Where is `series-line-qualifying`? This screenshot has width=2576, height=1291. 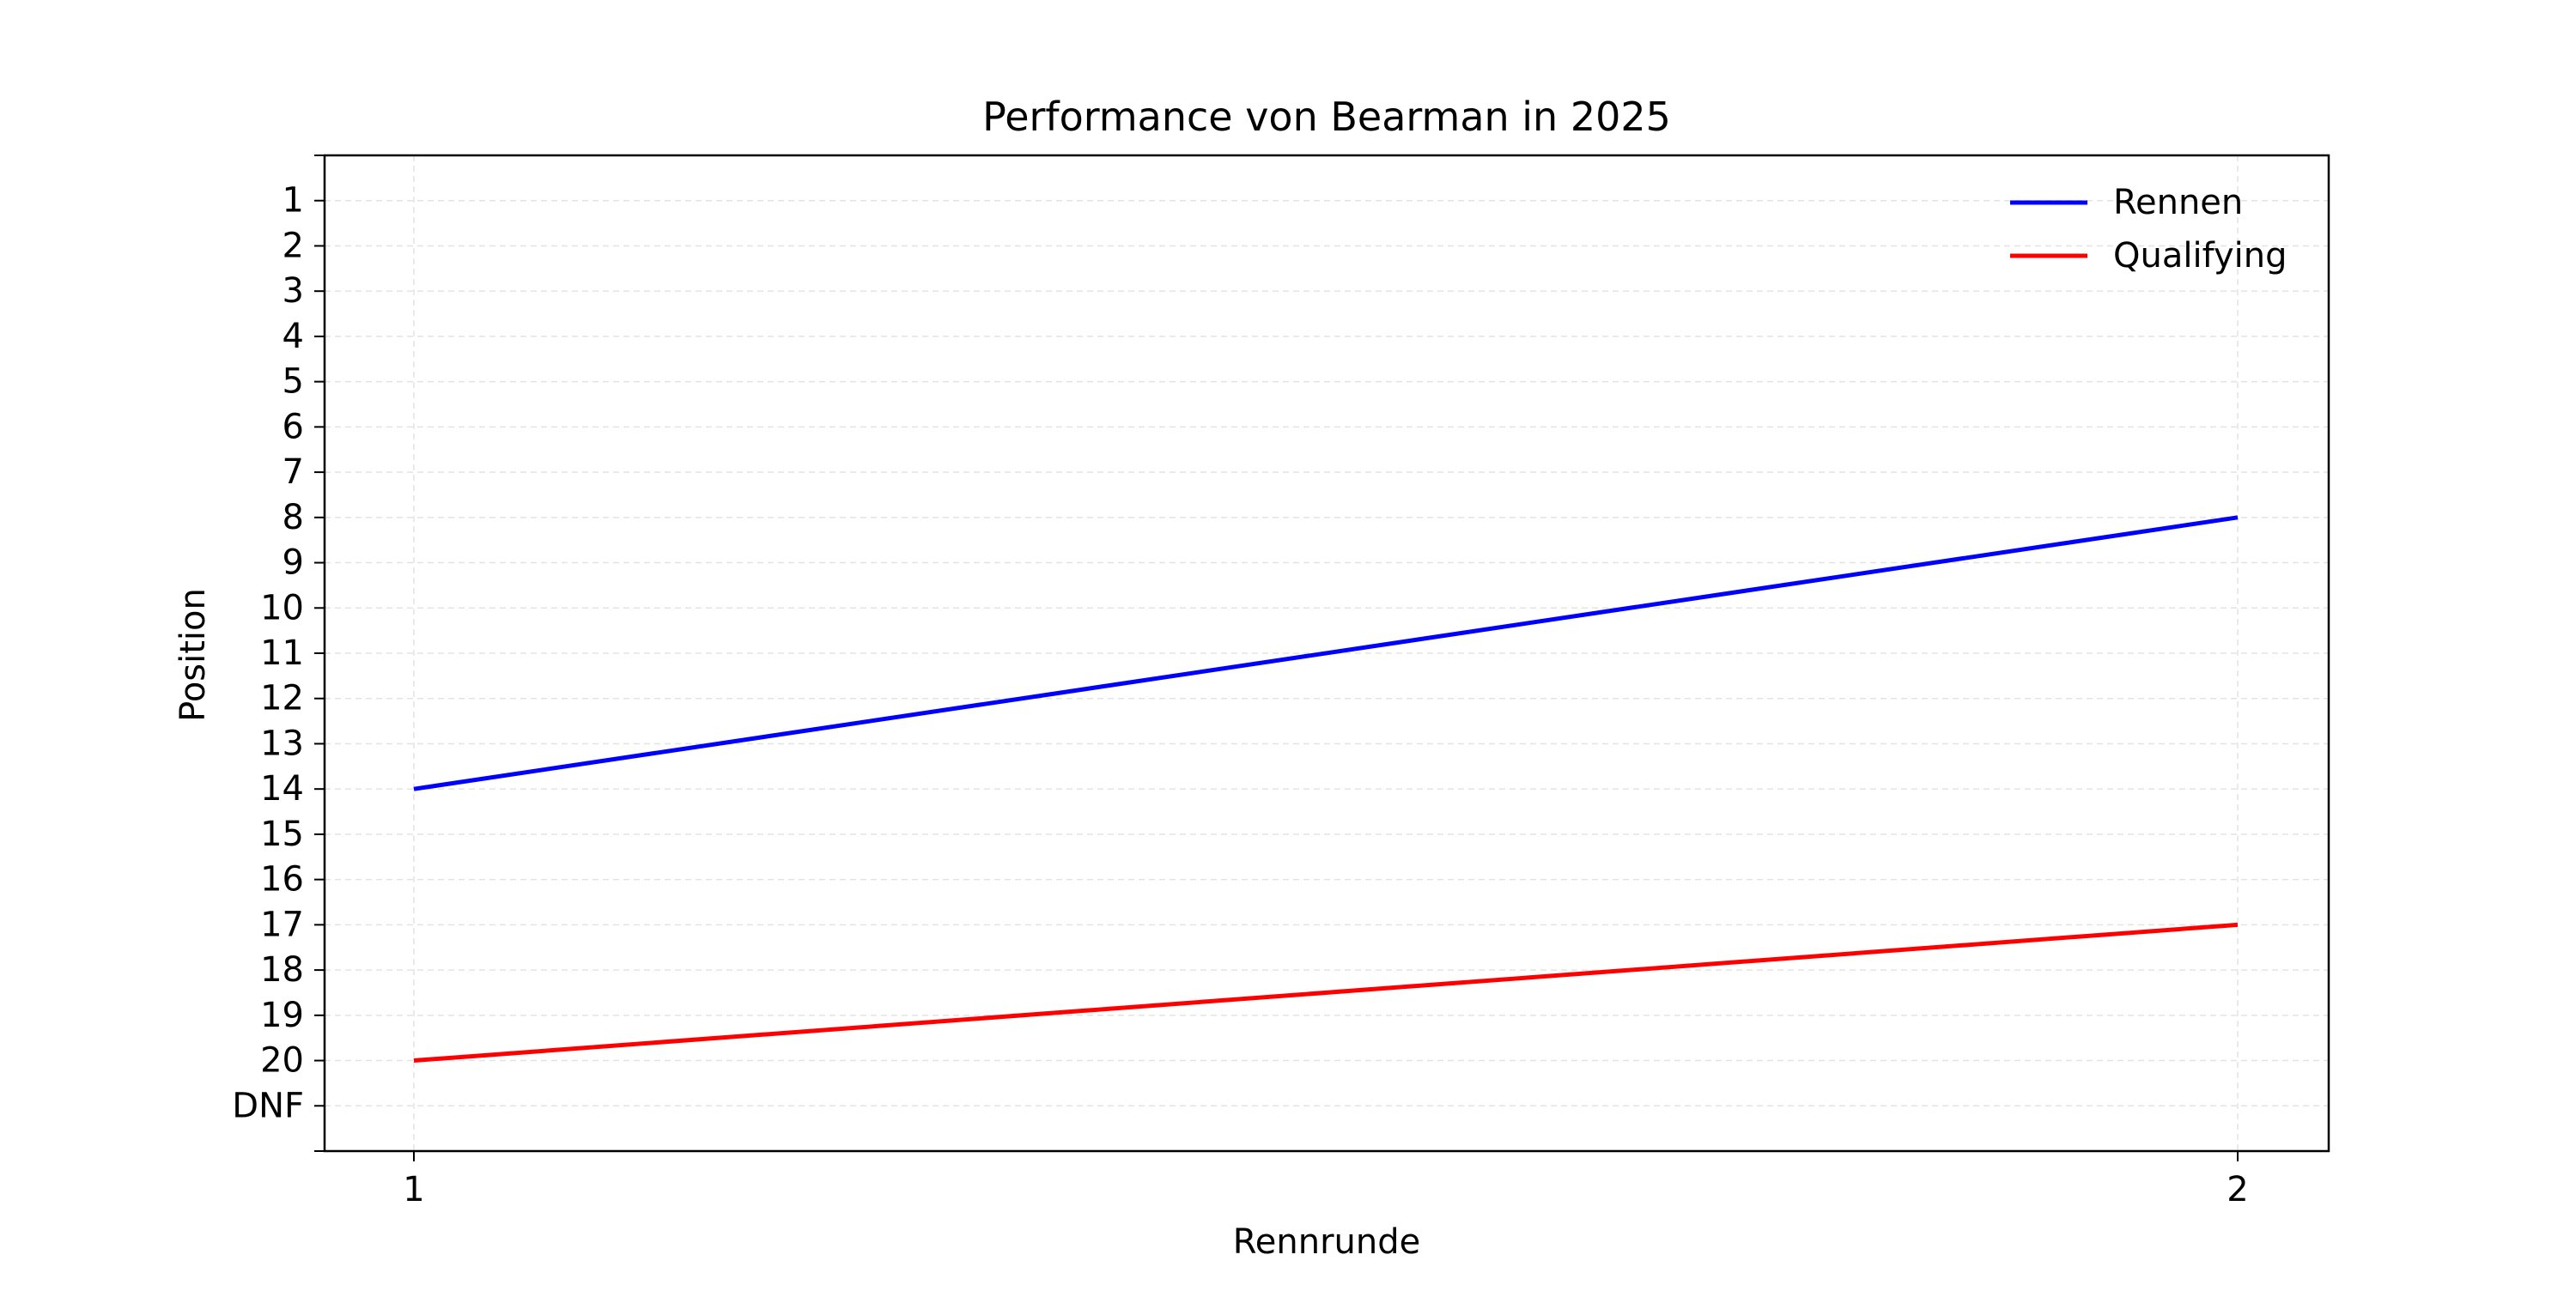
series-line-qualifying is located at coordinates (1326, 993).